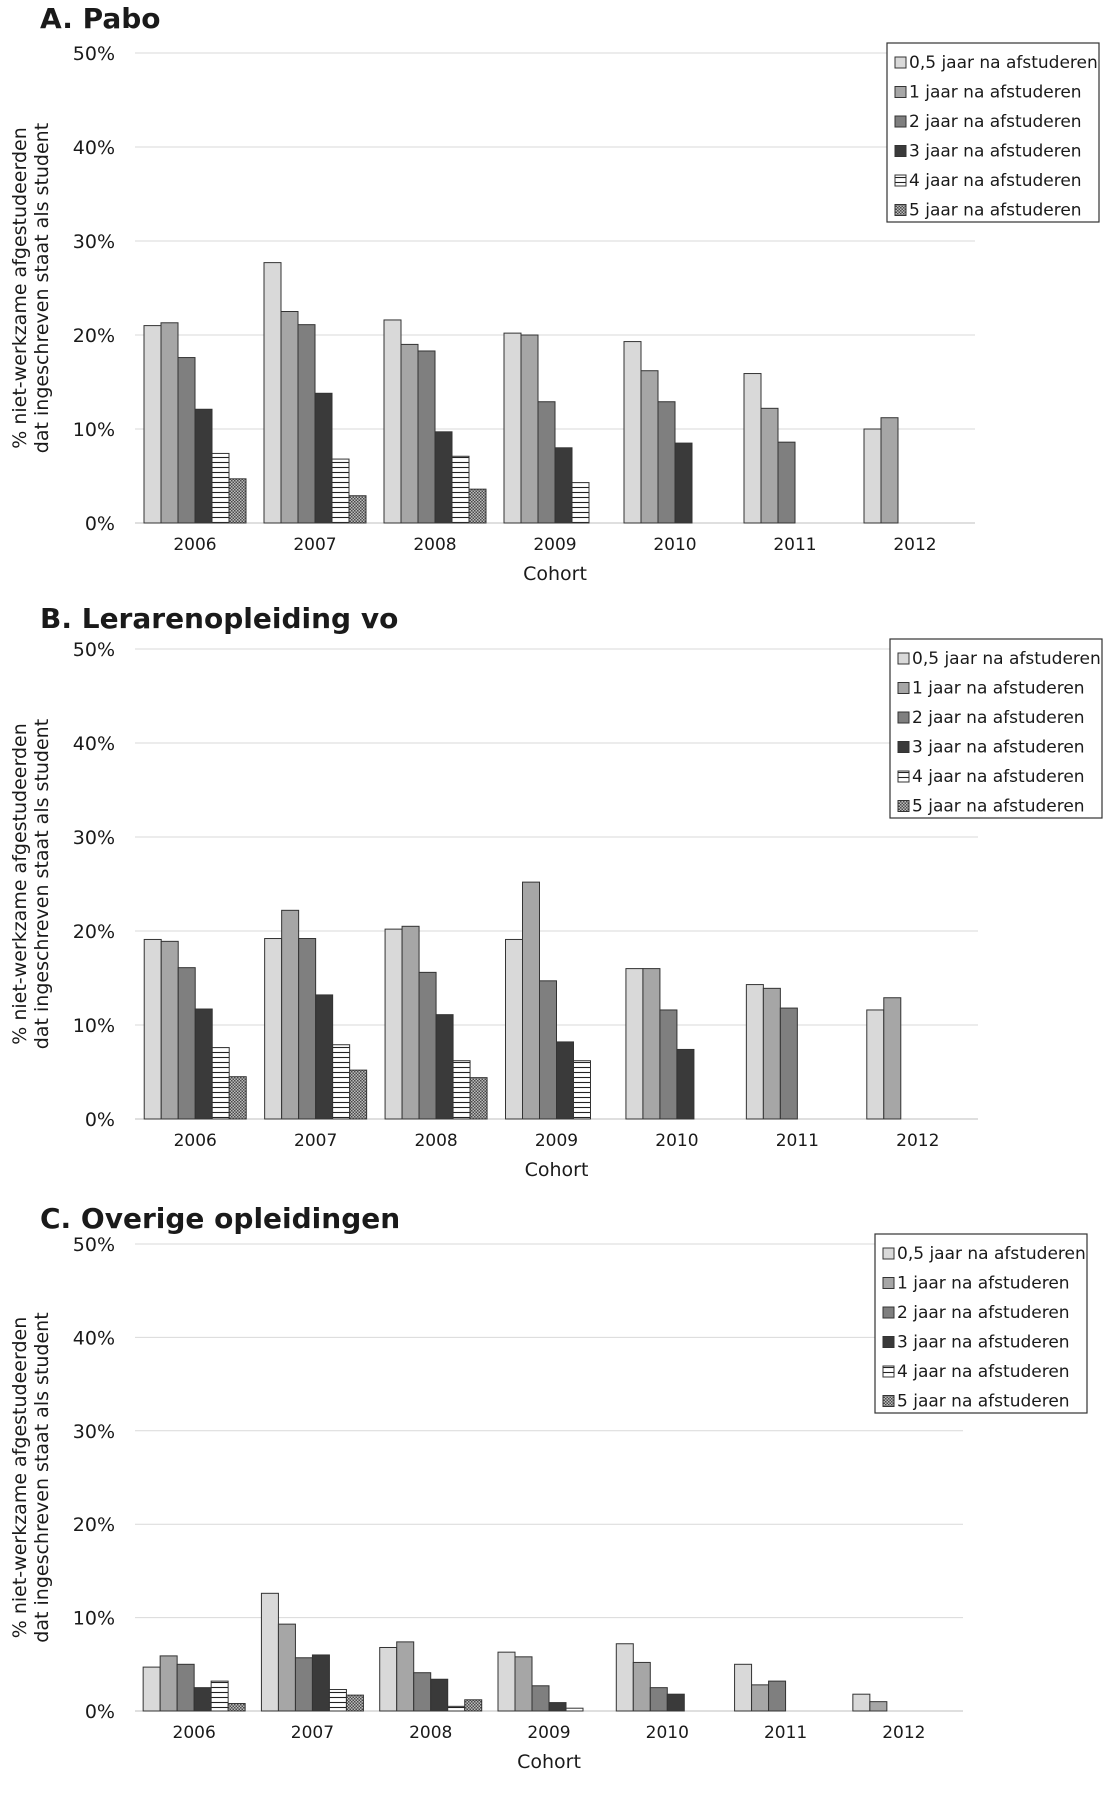  I want to click on legend-label: 5 jaar na afstuderen, so click(998, 807).